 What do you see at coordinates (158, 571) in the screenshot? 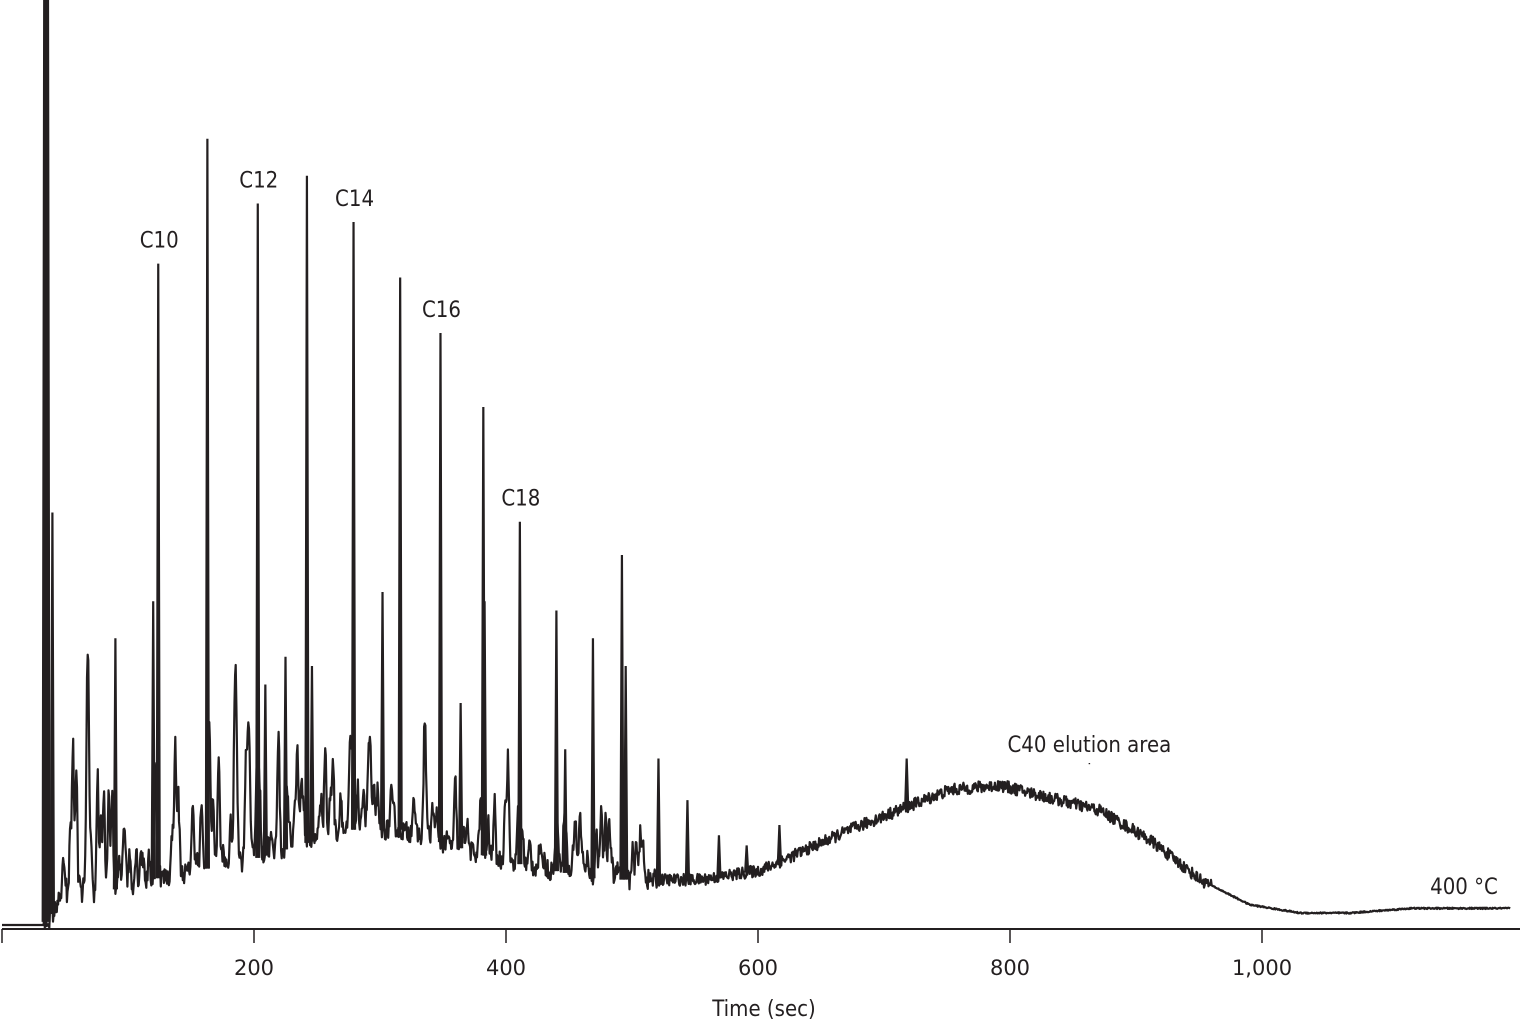
I see `peak-c10` at bounding box center [158, 571].